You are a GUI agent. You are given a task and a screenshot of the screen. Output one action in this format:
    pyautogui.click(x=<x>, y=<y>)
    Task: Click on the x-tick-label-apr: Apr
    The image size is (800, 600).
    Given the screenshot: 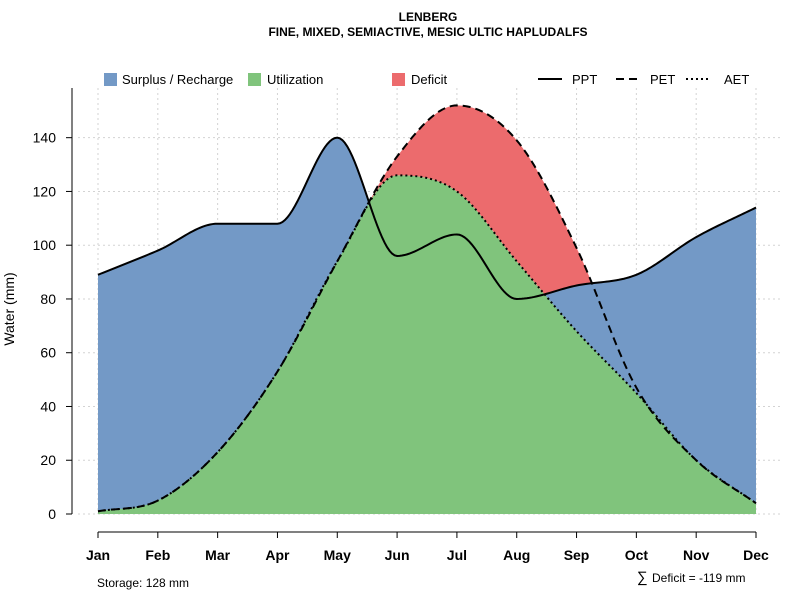 What is the action you would take?
    pyautogui.click(x=277, y=555)
    